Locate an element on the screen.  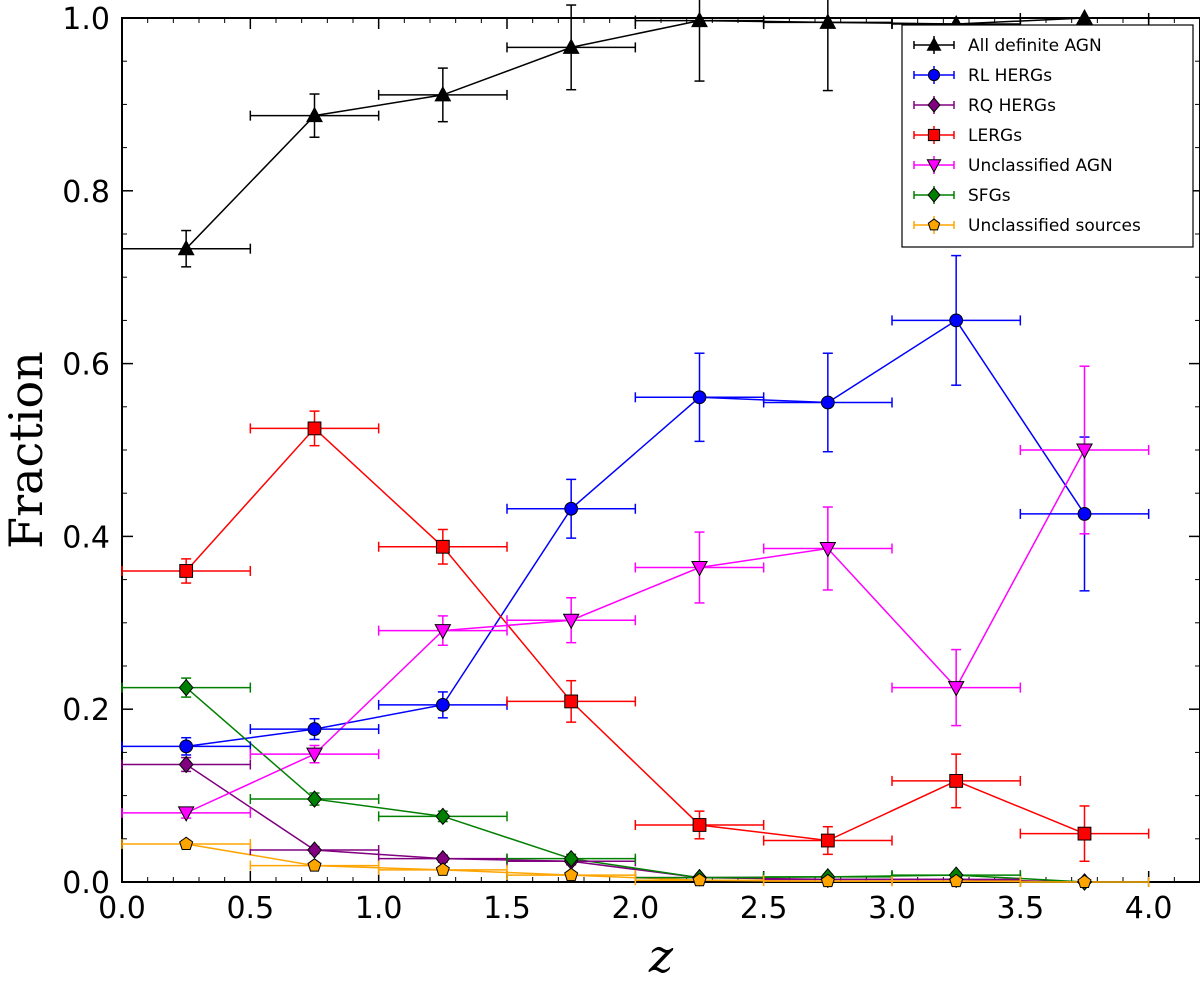
y-tick-label: 0.8 is located at coordinates (86, 192).